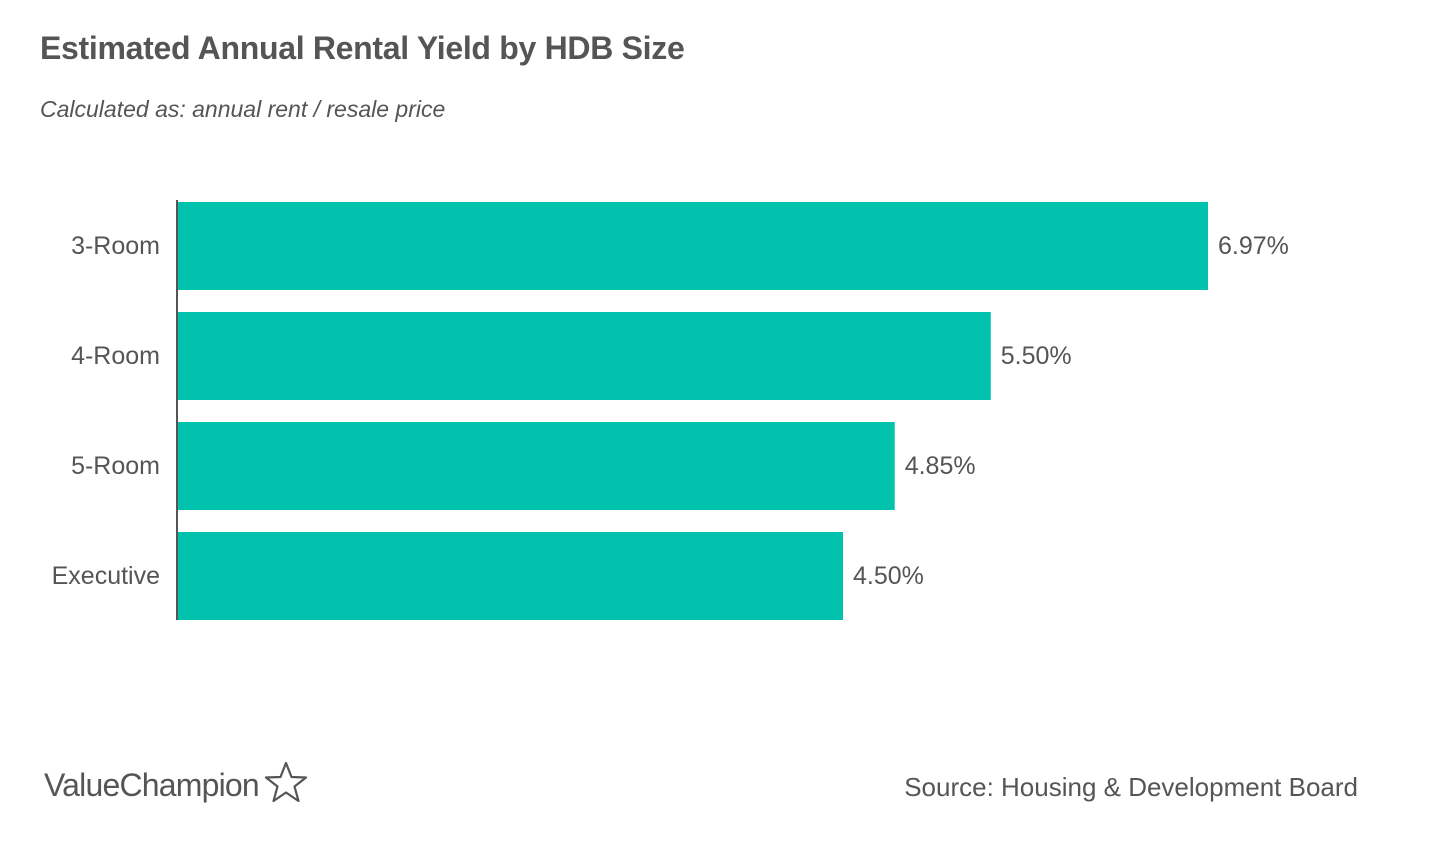 The image size is (1440, 846). I want to click on category-label: Executive, so click(106, 576).